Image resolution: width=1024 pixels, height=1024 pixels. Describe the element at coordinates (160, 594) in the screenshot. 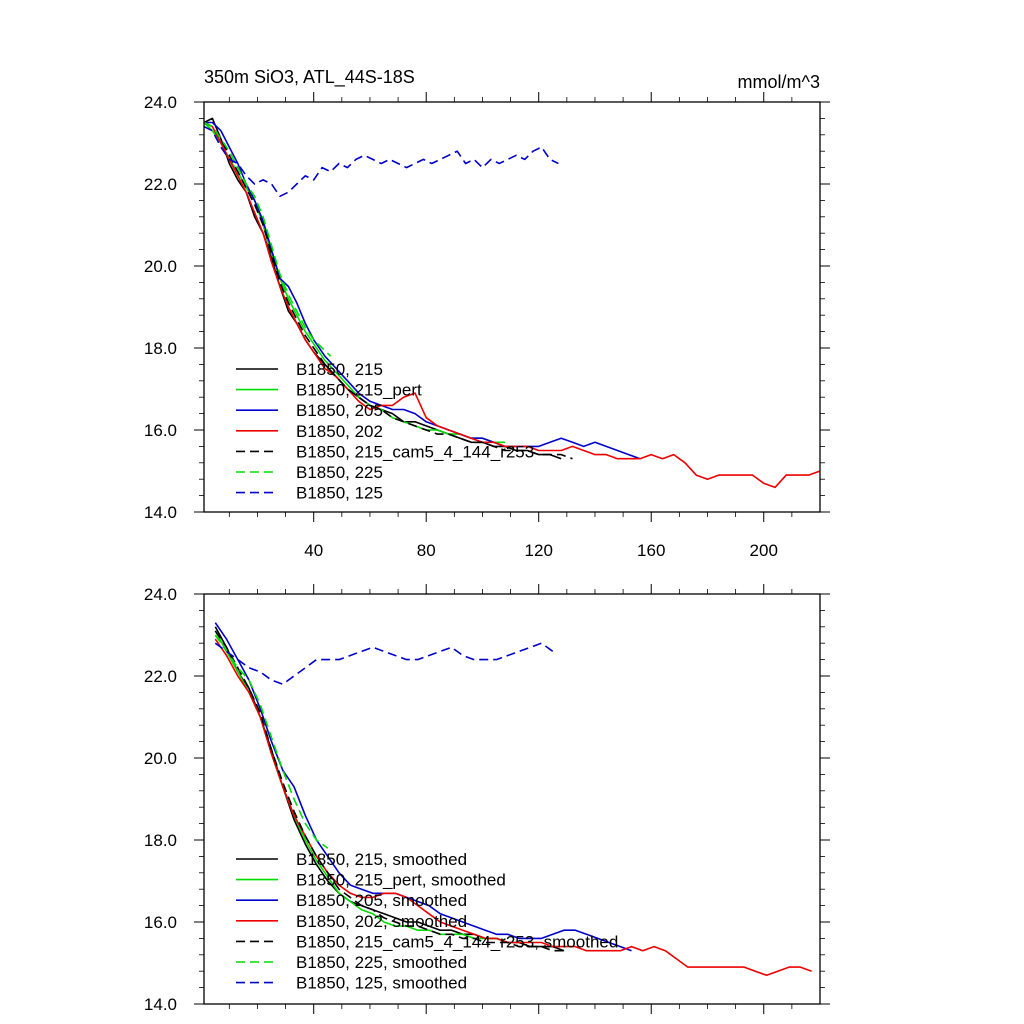

I see `p1-y-tick-label-5: 24.0` at that location.